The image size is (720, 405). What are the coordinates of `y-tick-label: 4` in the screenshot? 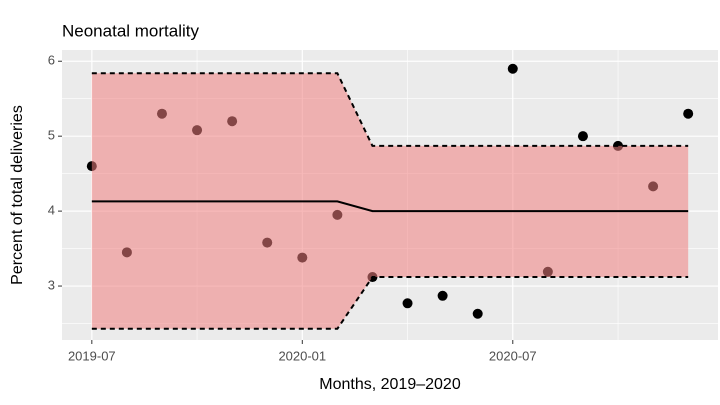 It's located at (51, 210).